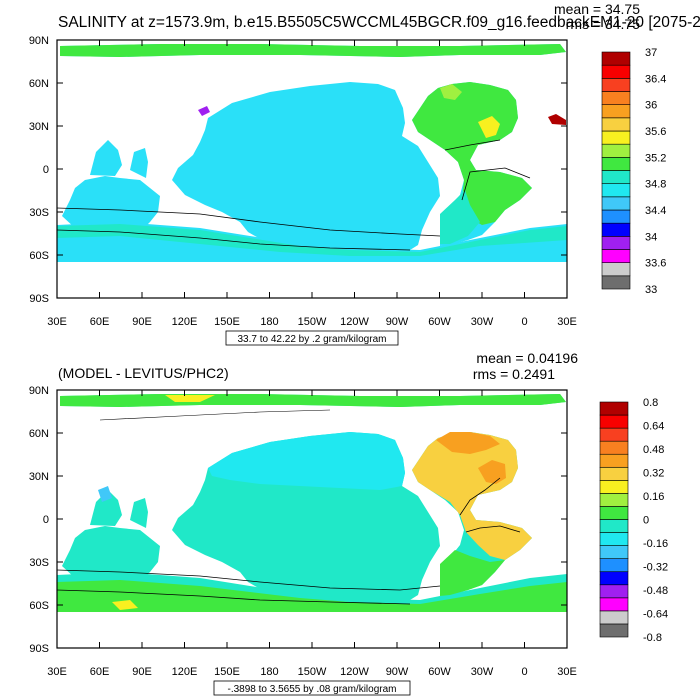 The height and width of the screenshot is (700, 700). Describe the element at coordinates (482, 322) in the screenshot. I see `x-tick-label: 30W` at that location.